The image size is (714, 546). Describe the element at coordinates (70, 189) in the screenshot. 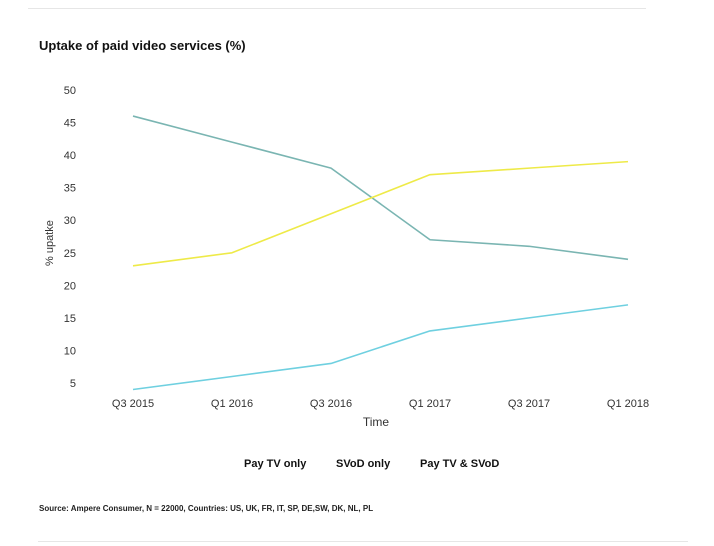

I see `y-tick-label: 35` at that location.